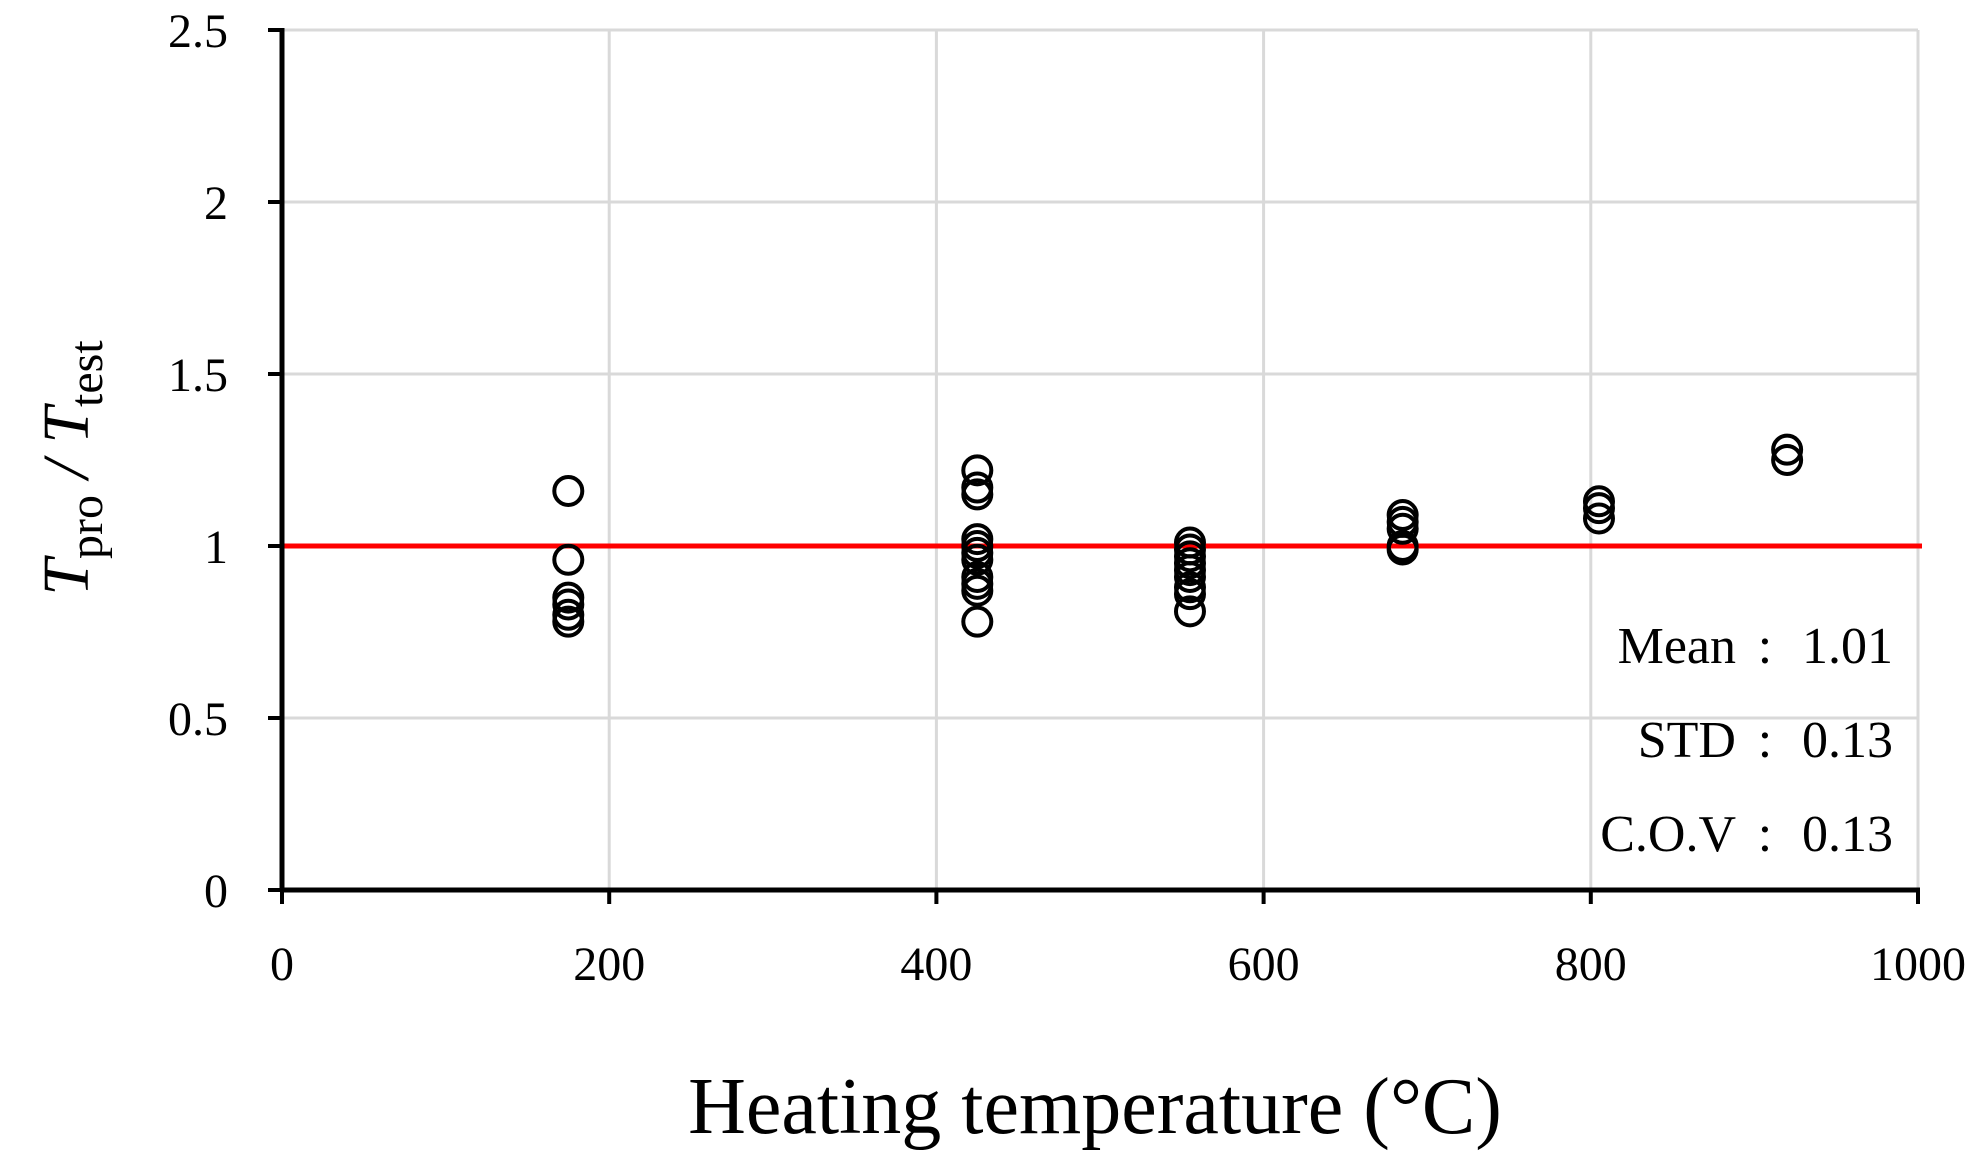 This screenshot has width=1985, height=1161. Describe the element at coordinates (1668, 834) in the screenshot. I see `stat-cov-label: C.O.V` at that location.